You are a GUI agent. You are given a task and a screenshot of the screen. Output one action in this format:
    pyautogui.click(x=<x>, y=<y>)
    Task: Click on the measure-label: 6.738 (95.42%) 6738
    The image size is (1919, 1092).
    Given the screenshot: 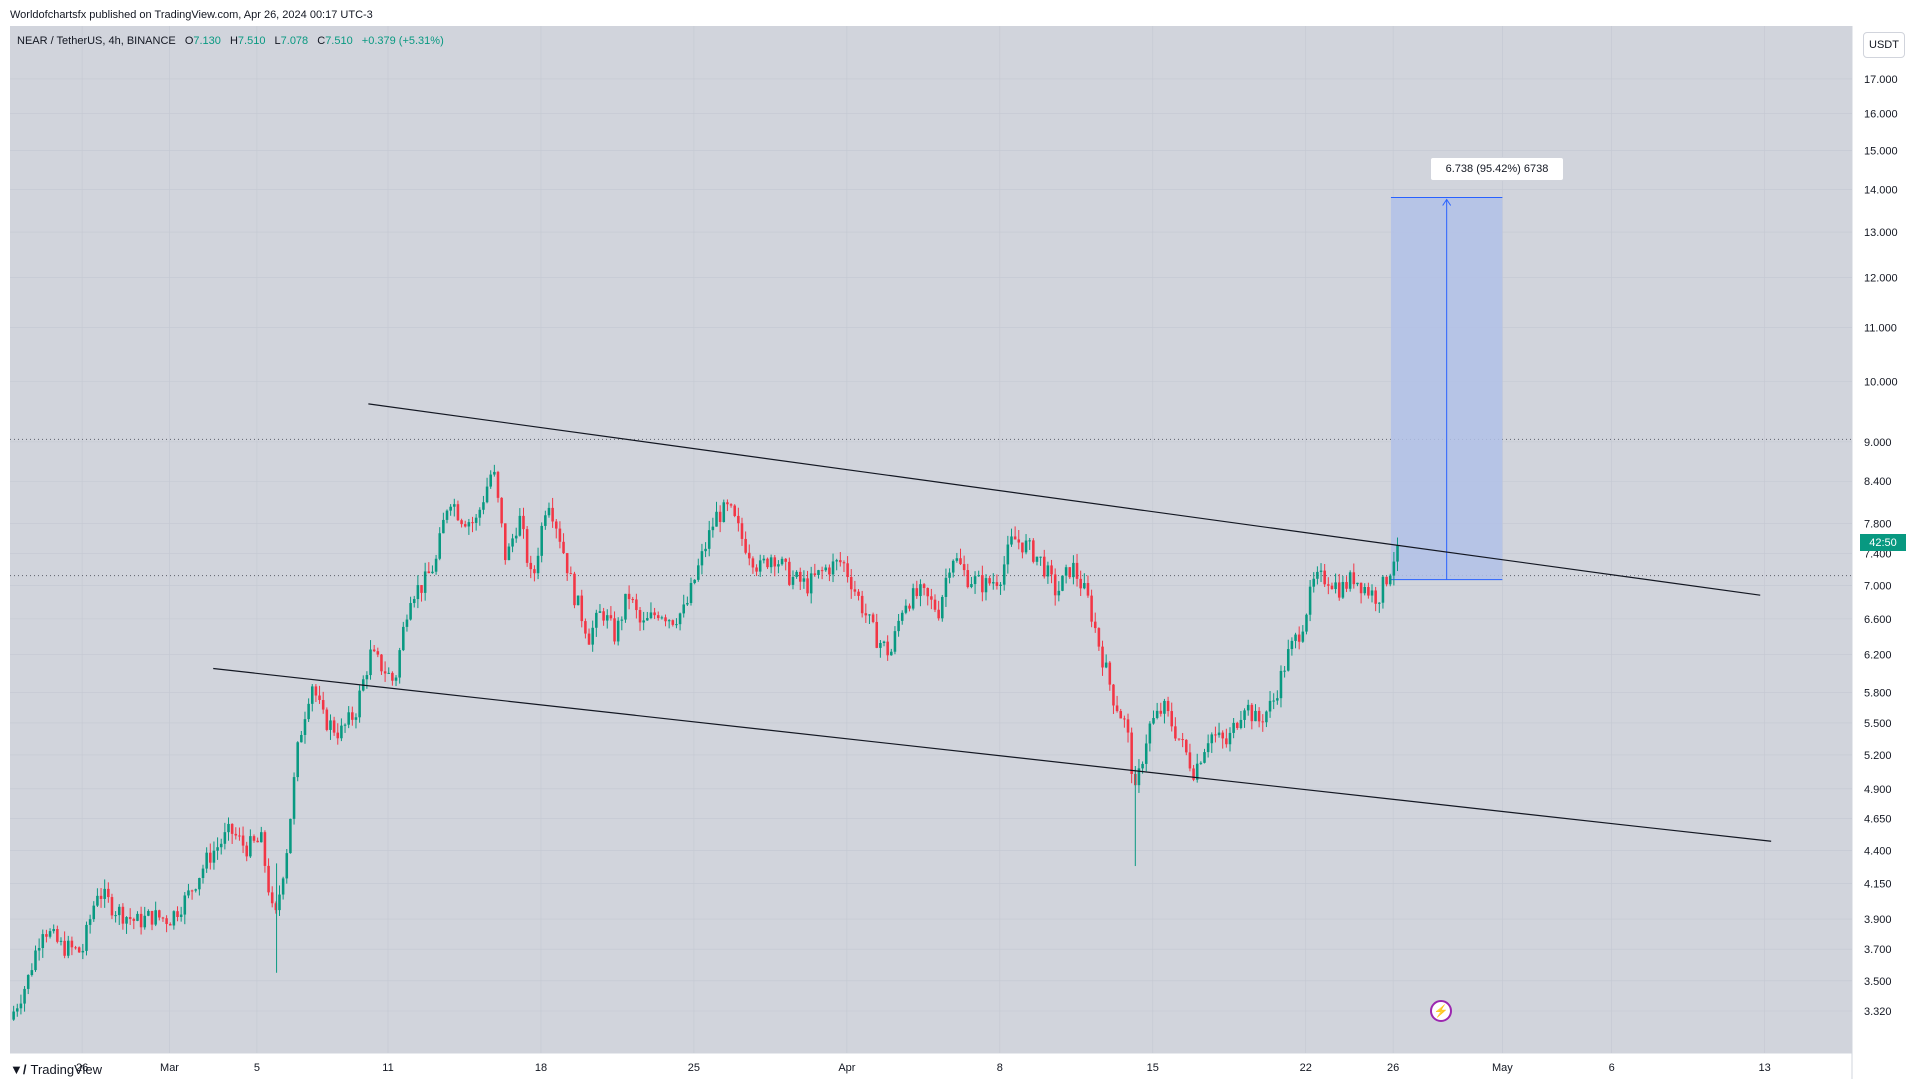 What is the action you would take?
    pyautogui.click(x=1497, y=169)
    